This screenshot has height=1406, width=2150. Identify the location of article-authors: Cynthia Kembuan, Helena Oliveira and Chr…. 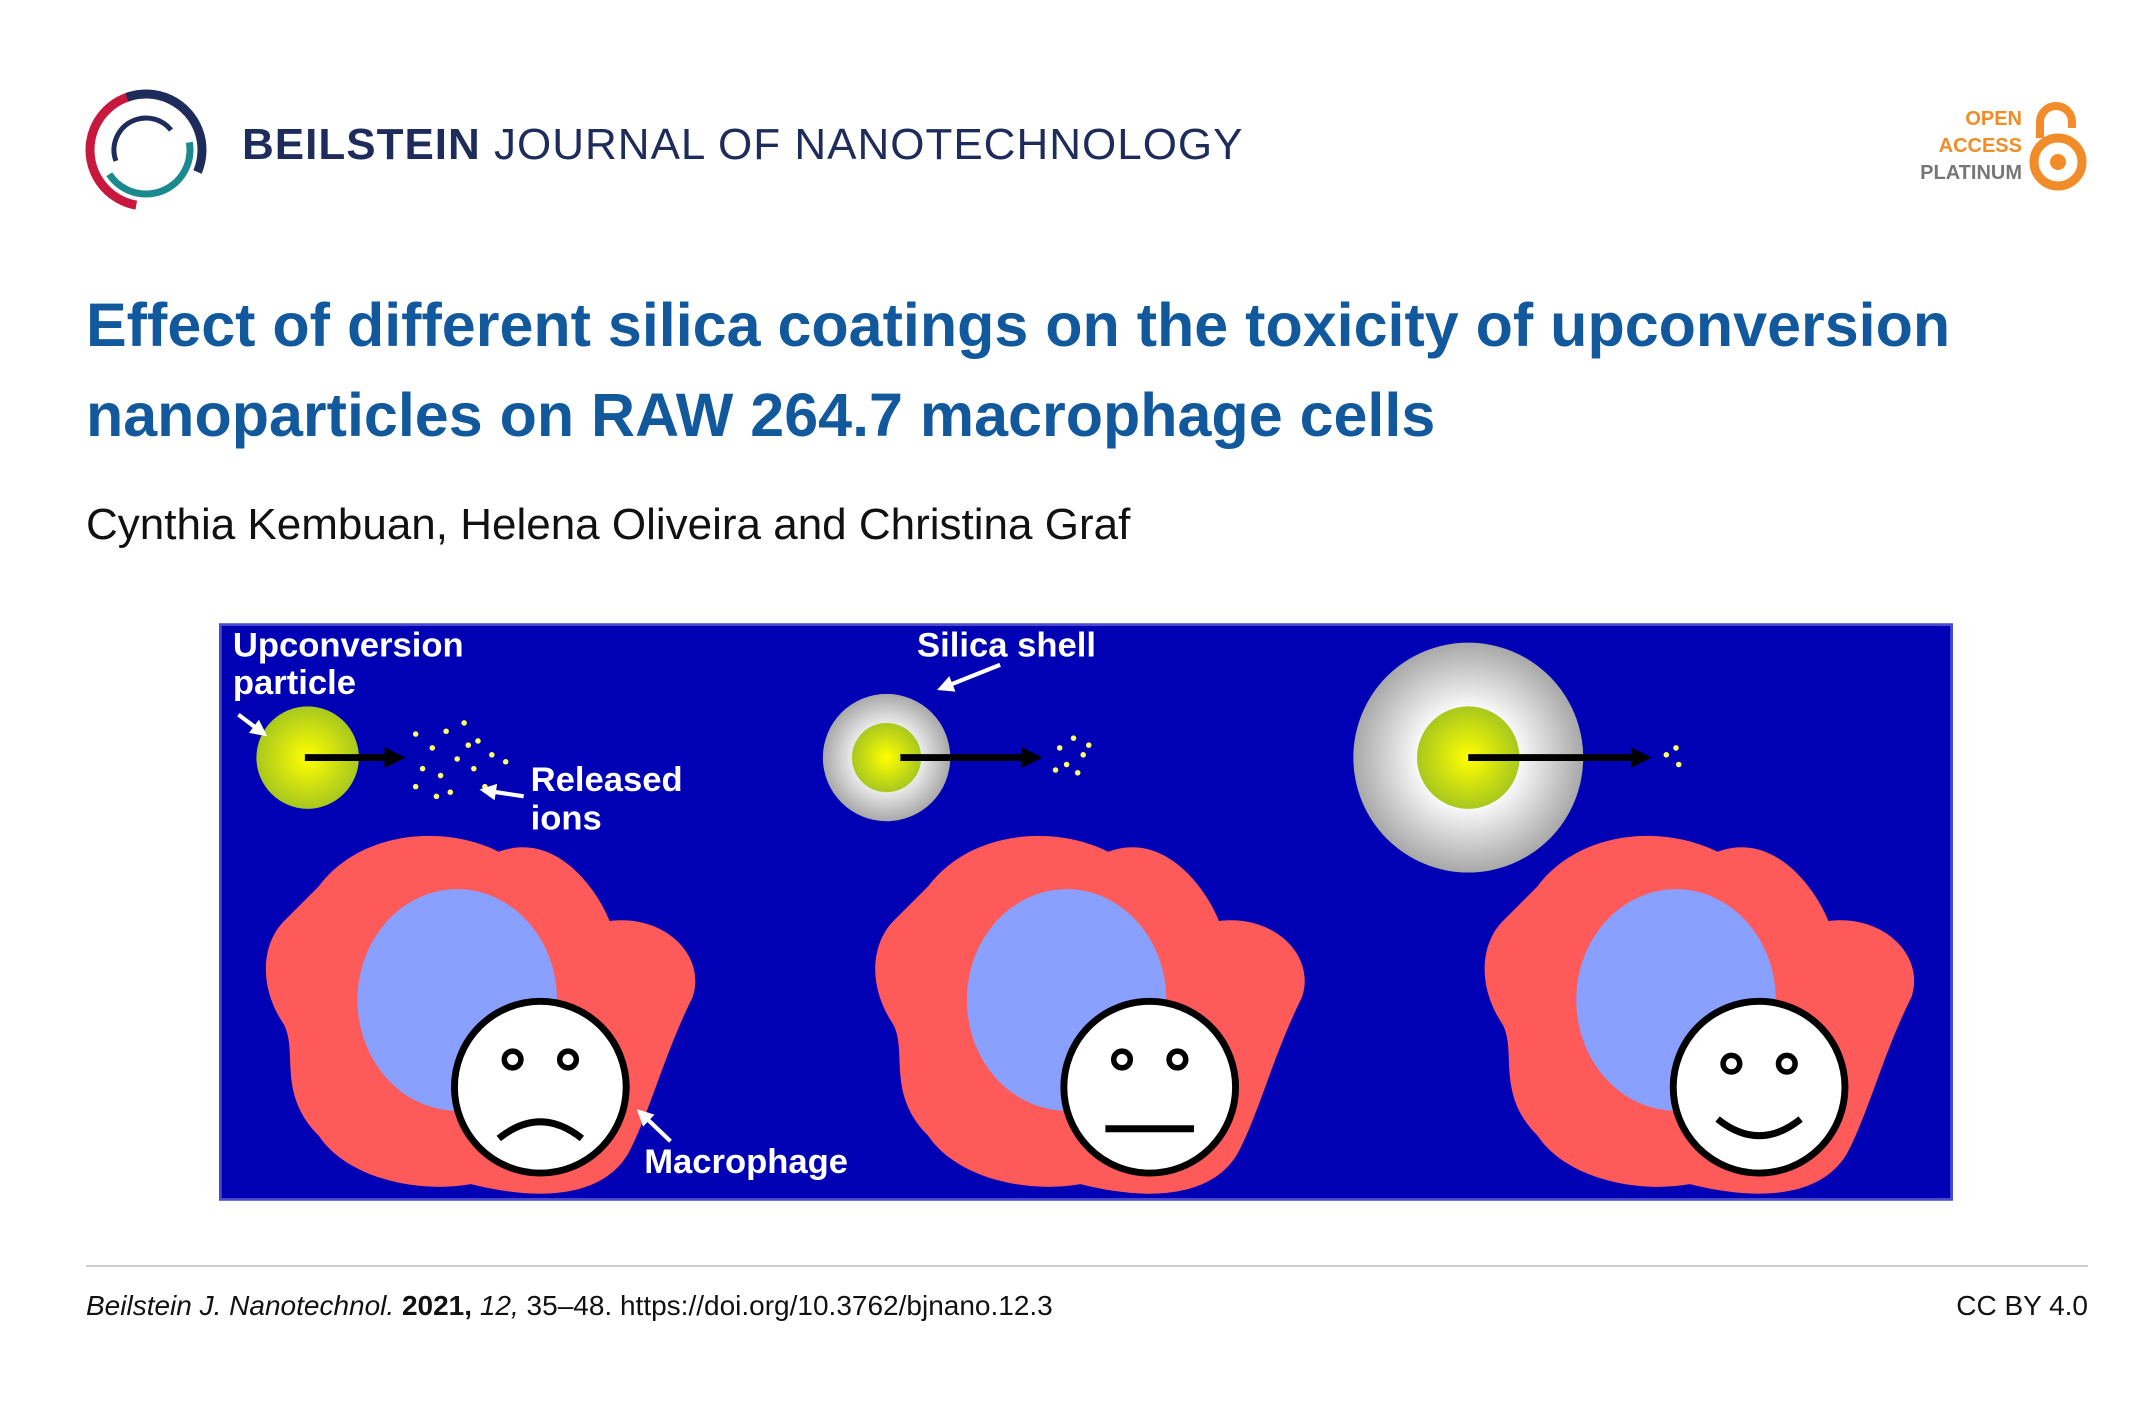
(608, 524).